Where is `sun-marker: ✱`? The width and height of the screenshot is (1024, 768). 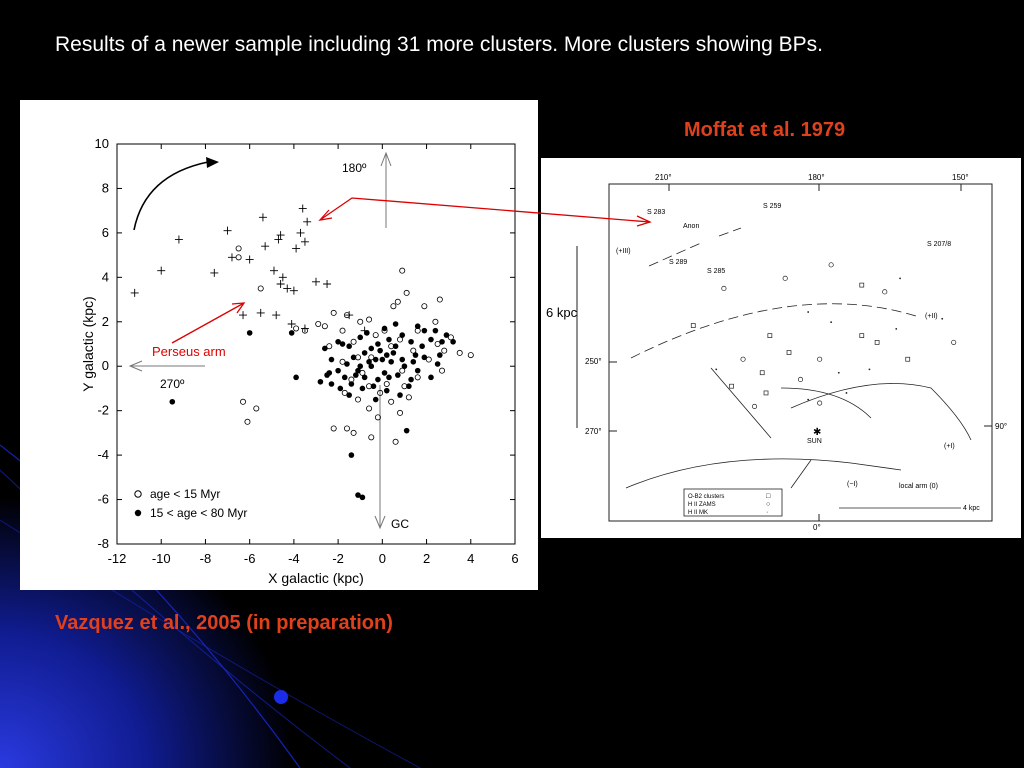 sun-marker: ✱ is located at coordinates (817, 432).